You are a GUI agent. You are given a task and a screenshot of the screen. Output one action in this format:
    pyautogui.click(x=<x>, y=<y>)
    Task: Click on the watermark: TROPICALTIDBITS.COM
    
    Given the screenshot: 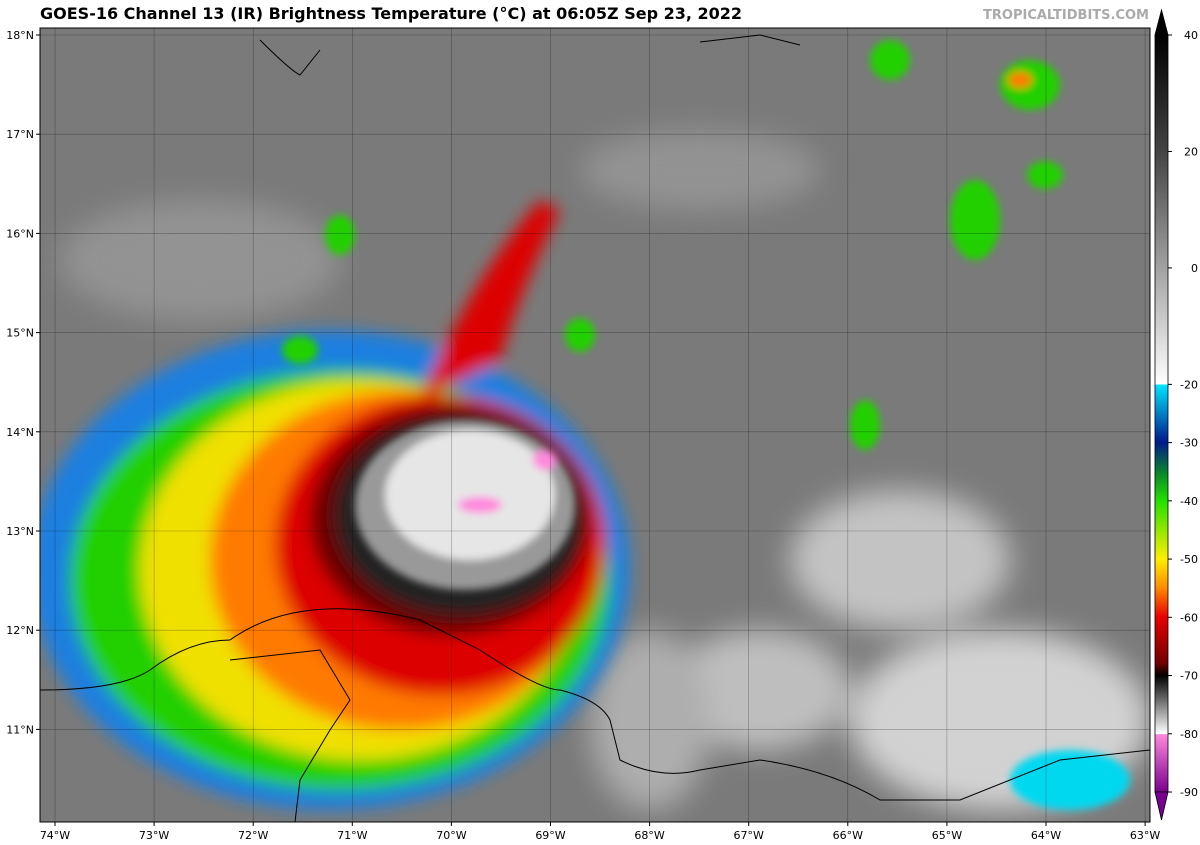 What is the action you would take?
    pyautogui.click(x=1066, y=15)
    